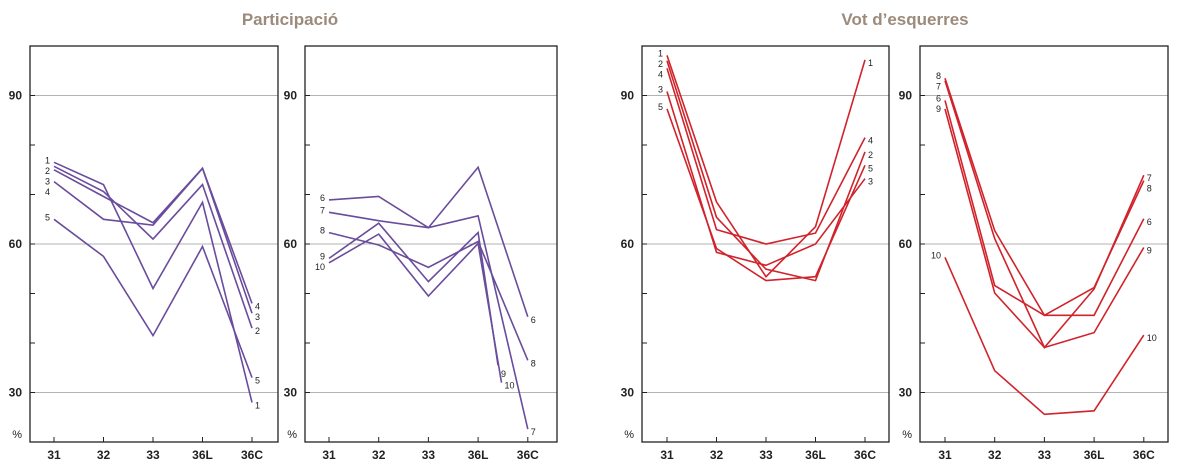  I want to click on title-participacio: Participació, so click(290, 19).